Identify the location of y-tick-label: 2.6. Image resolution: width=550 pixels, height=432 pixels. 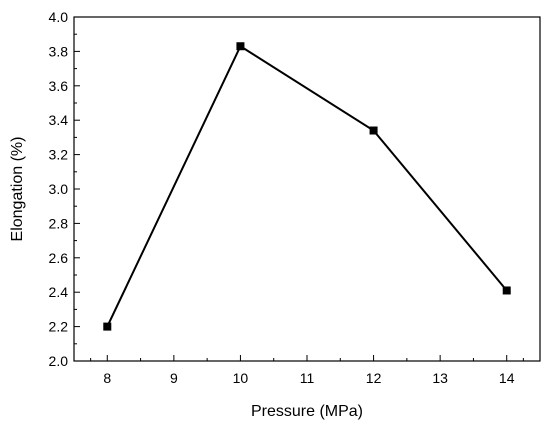
(59, 258).